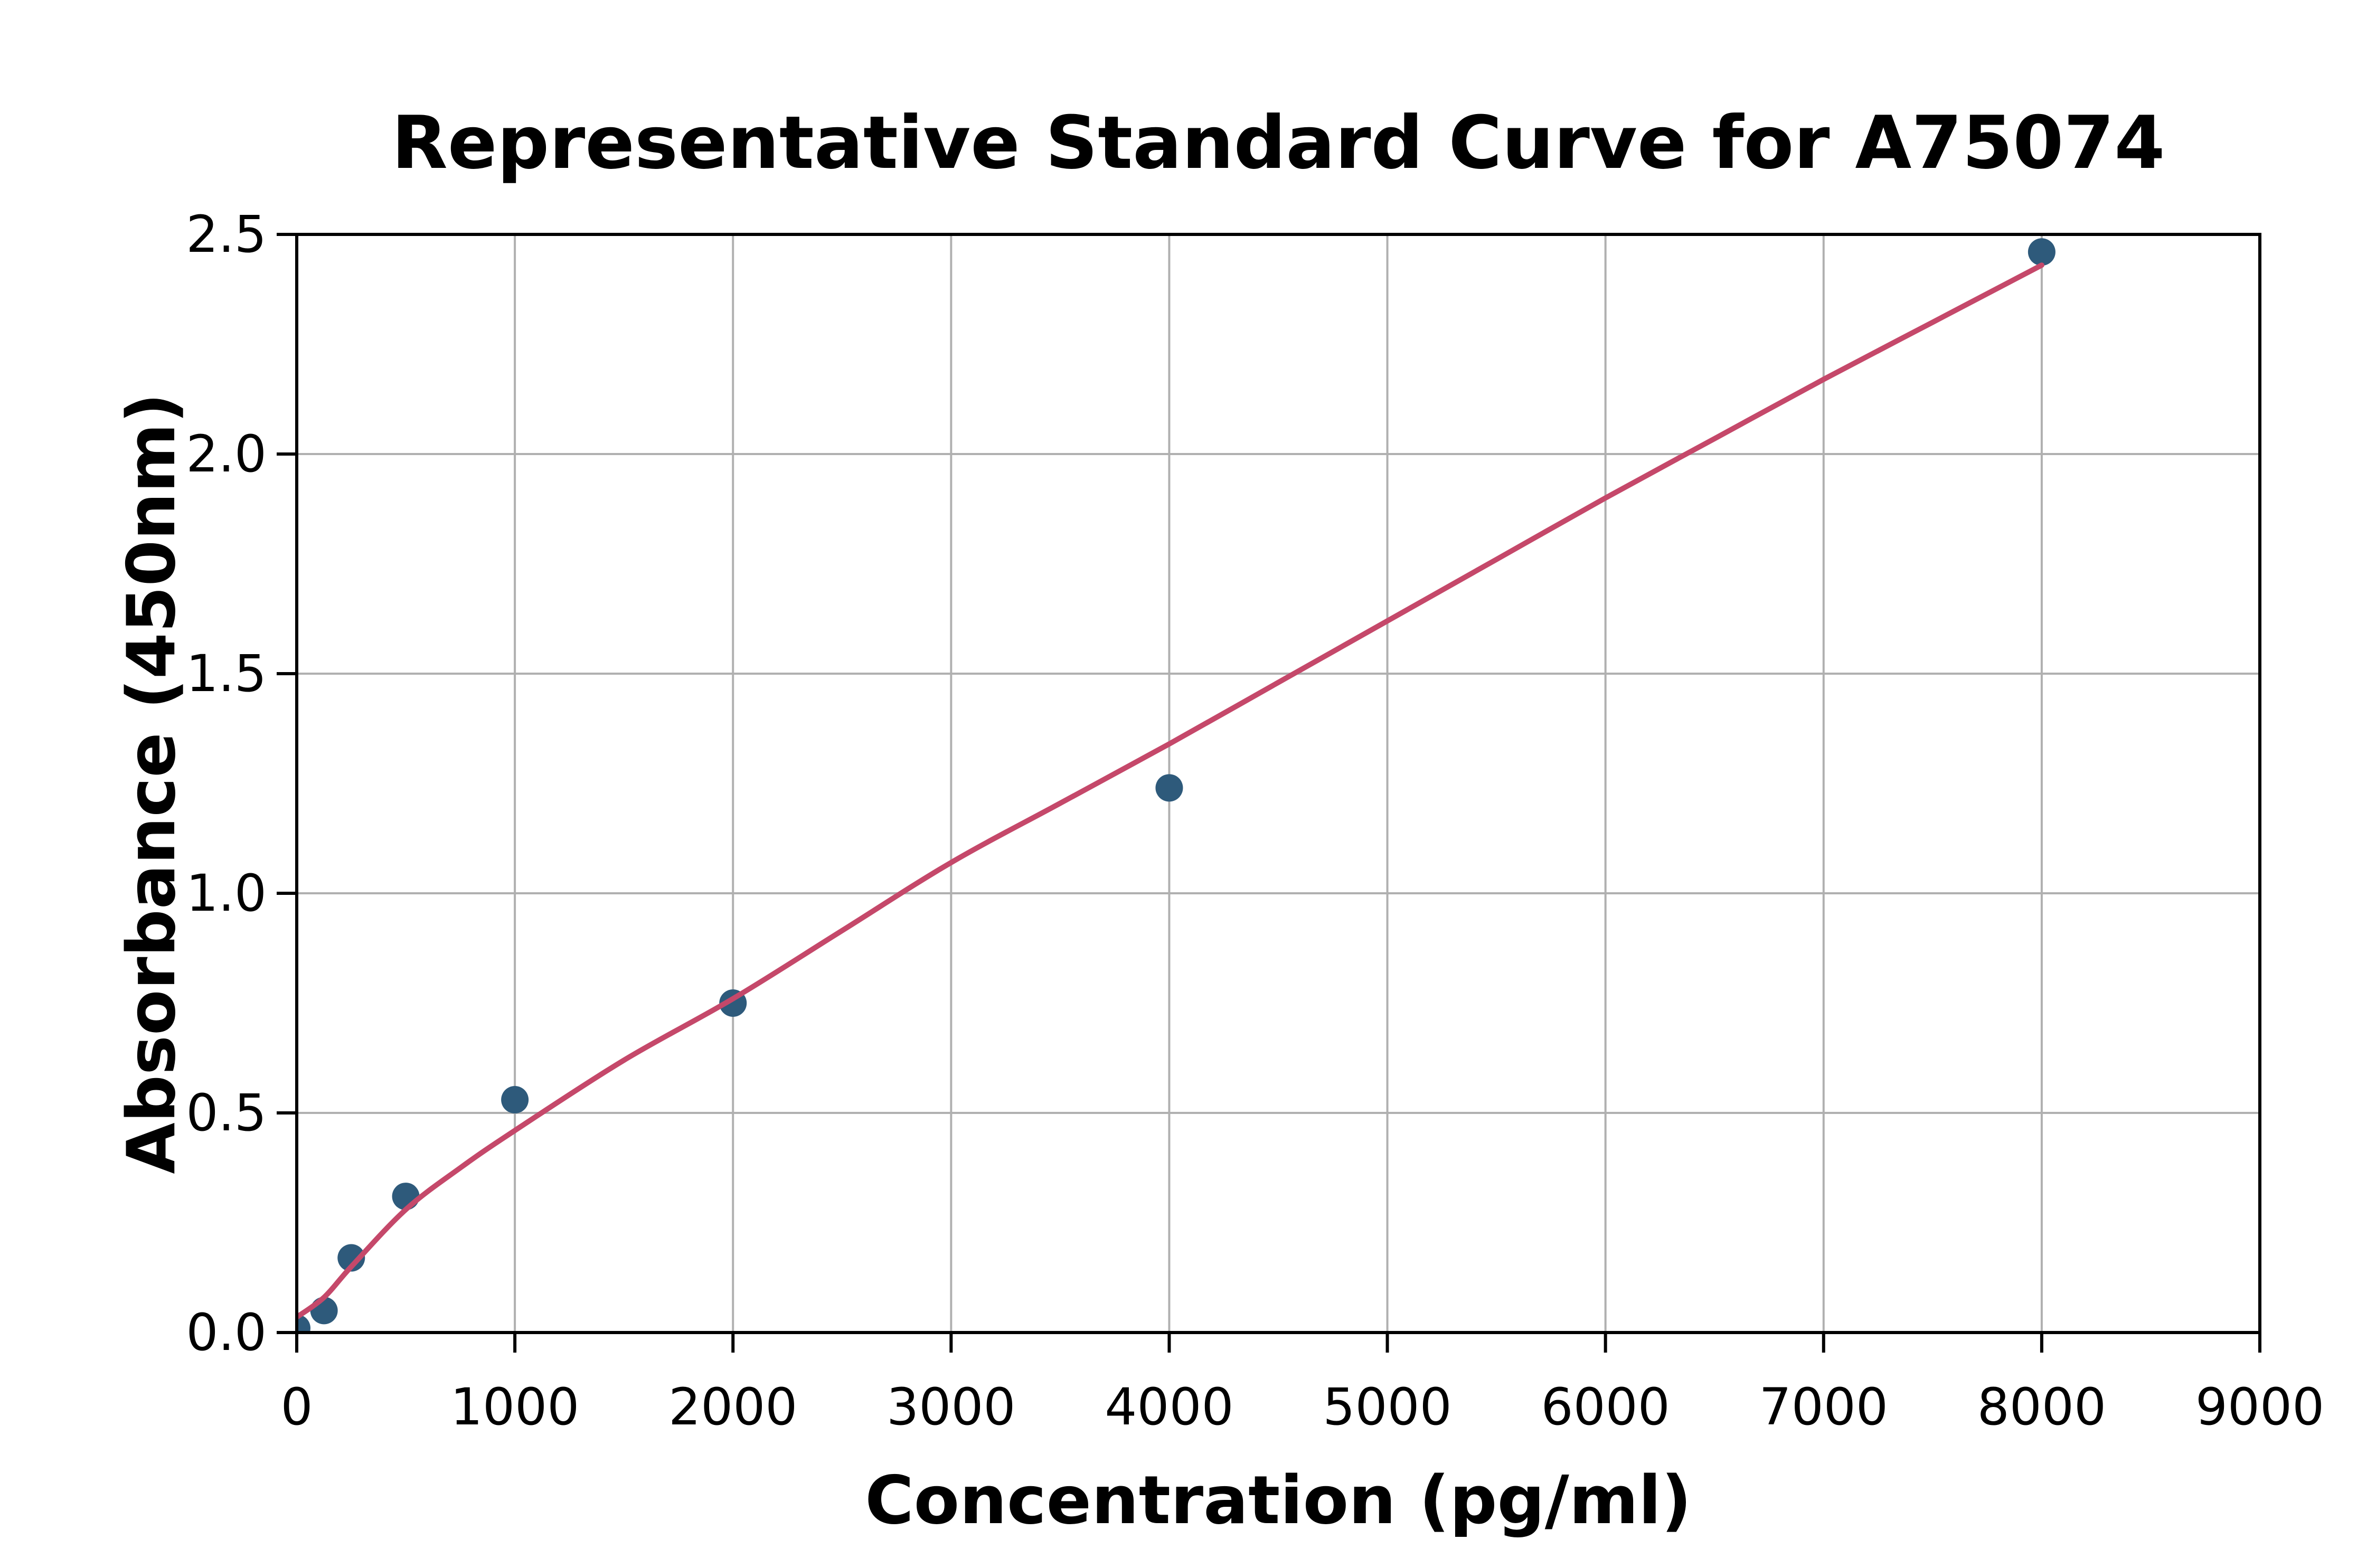  I want to click on y-tick-label: 2.0, so click(227, 454).